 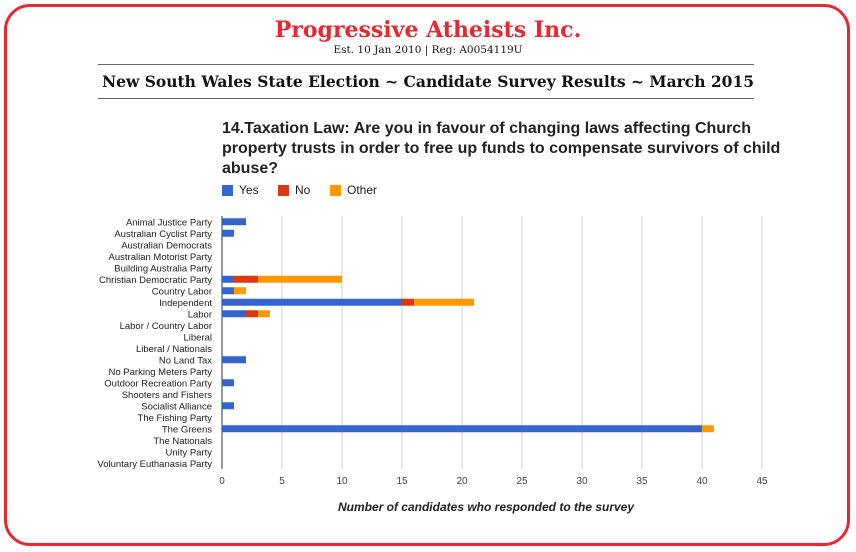 I want to click on organization-details: Est. 10 Jan 2010 | Reg: A0054119U, so click(x=428, y=50).